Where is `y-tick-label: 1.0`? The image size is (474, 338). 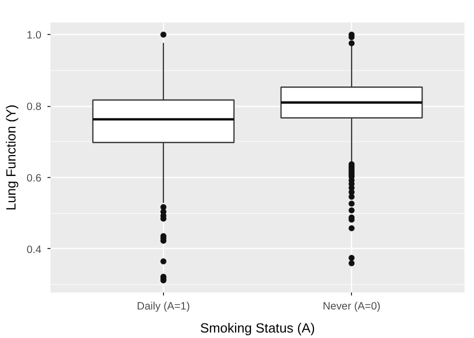 y-tick-label: 1.0 is located at coordinates (34, 36).